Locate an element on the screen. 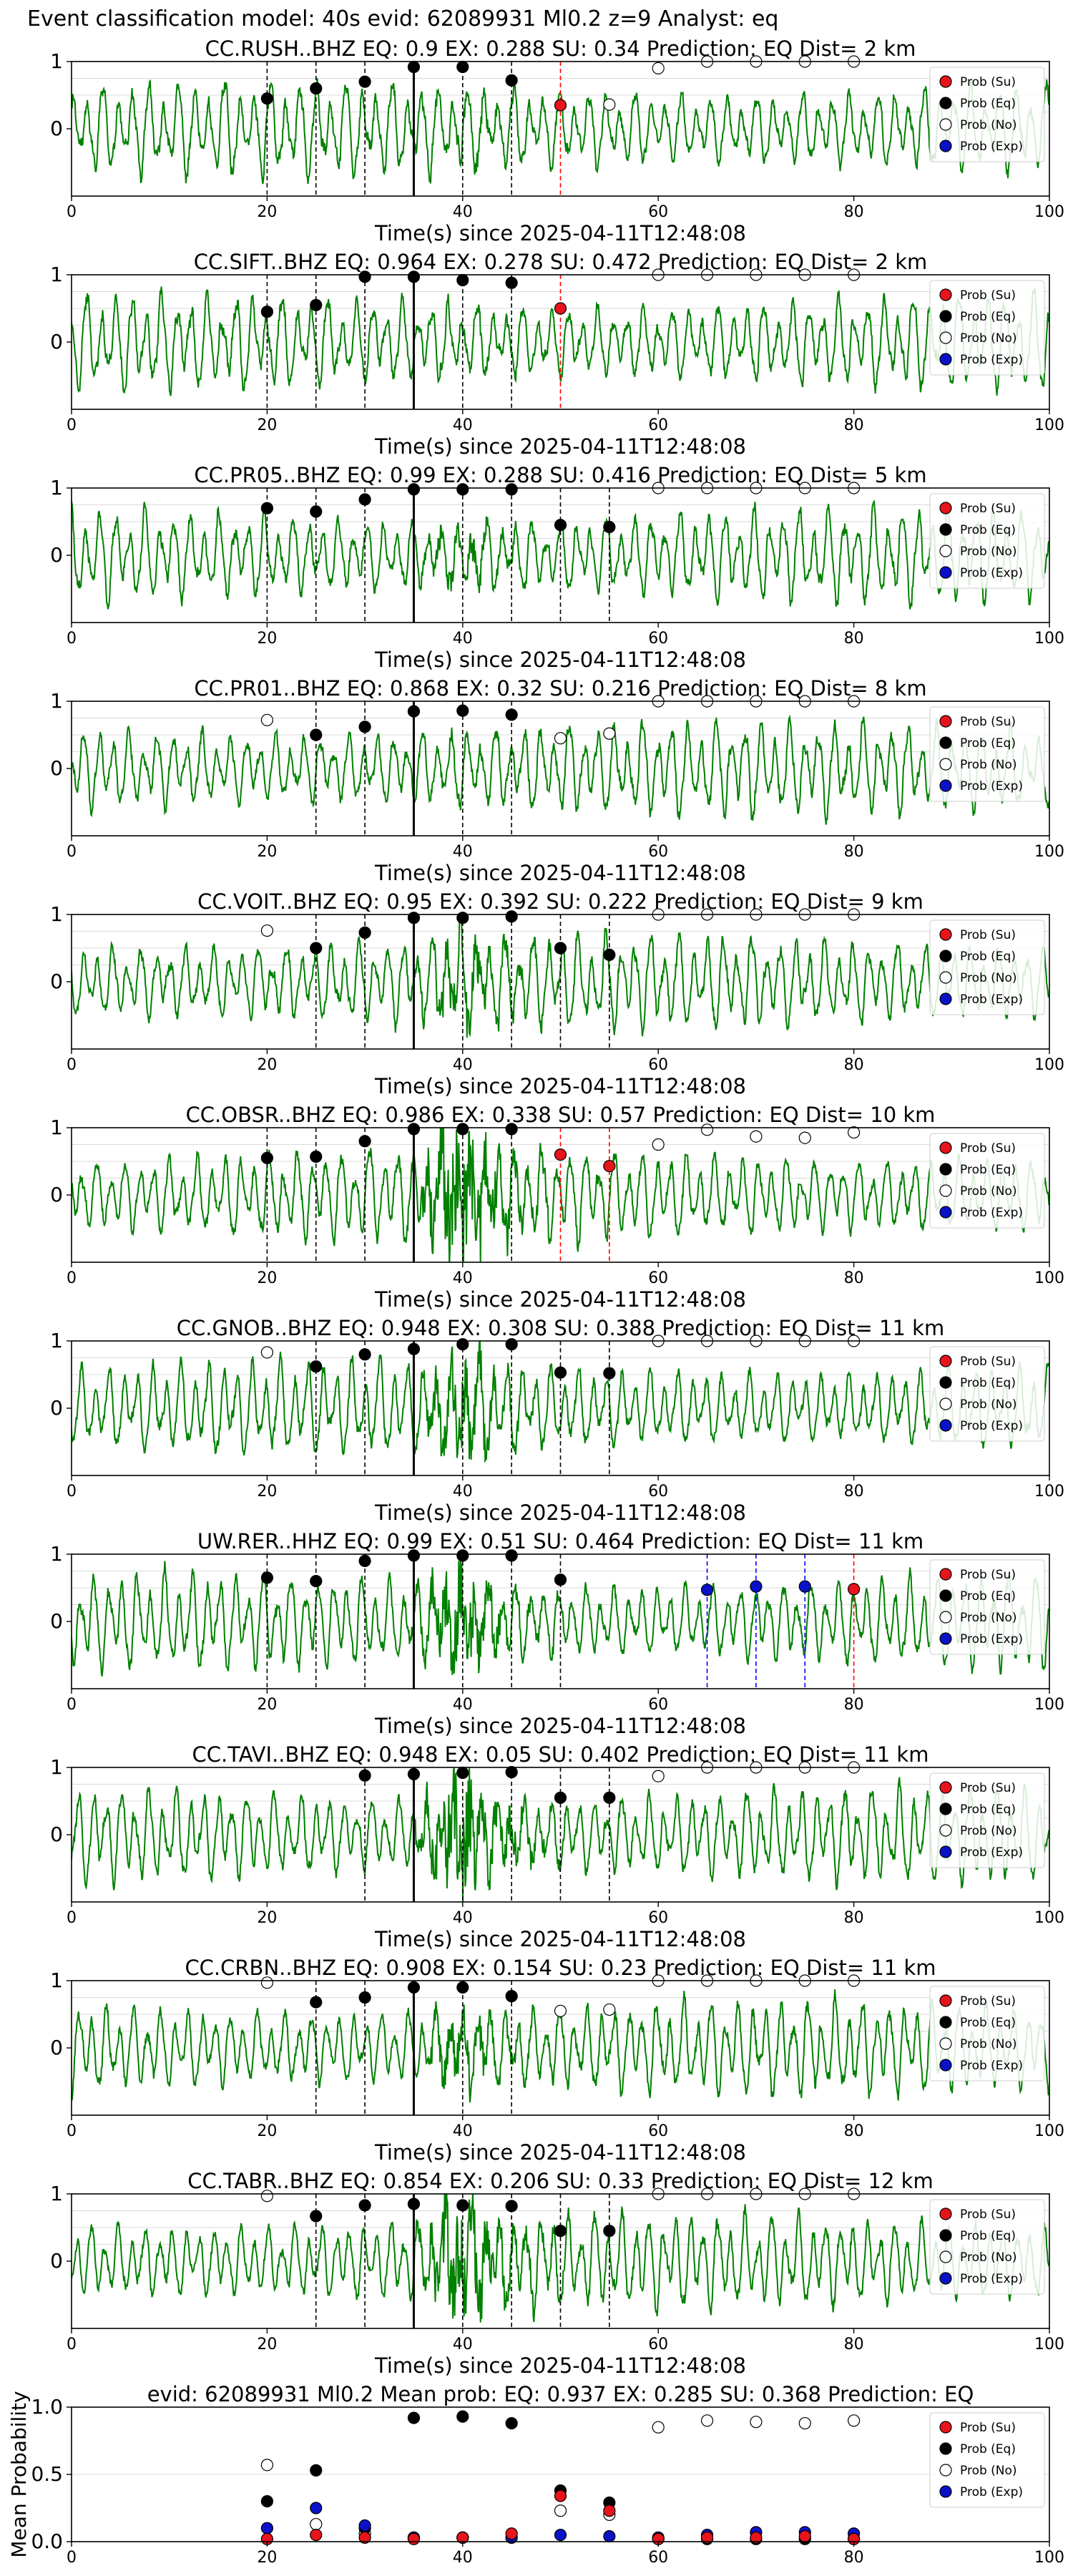 The width and height of the screenshot is (1073, 2576). y-tick-label: 0 is located at coordinates (57, 981).